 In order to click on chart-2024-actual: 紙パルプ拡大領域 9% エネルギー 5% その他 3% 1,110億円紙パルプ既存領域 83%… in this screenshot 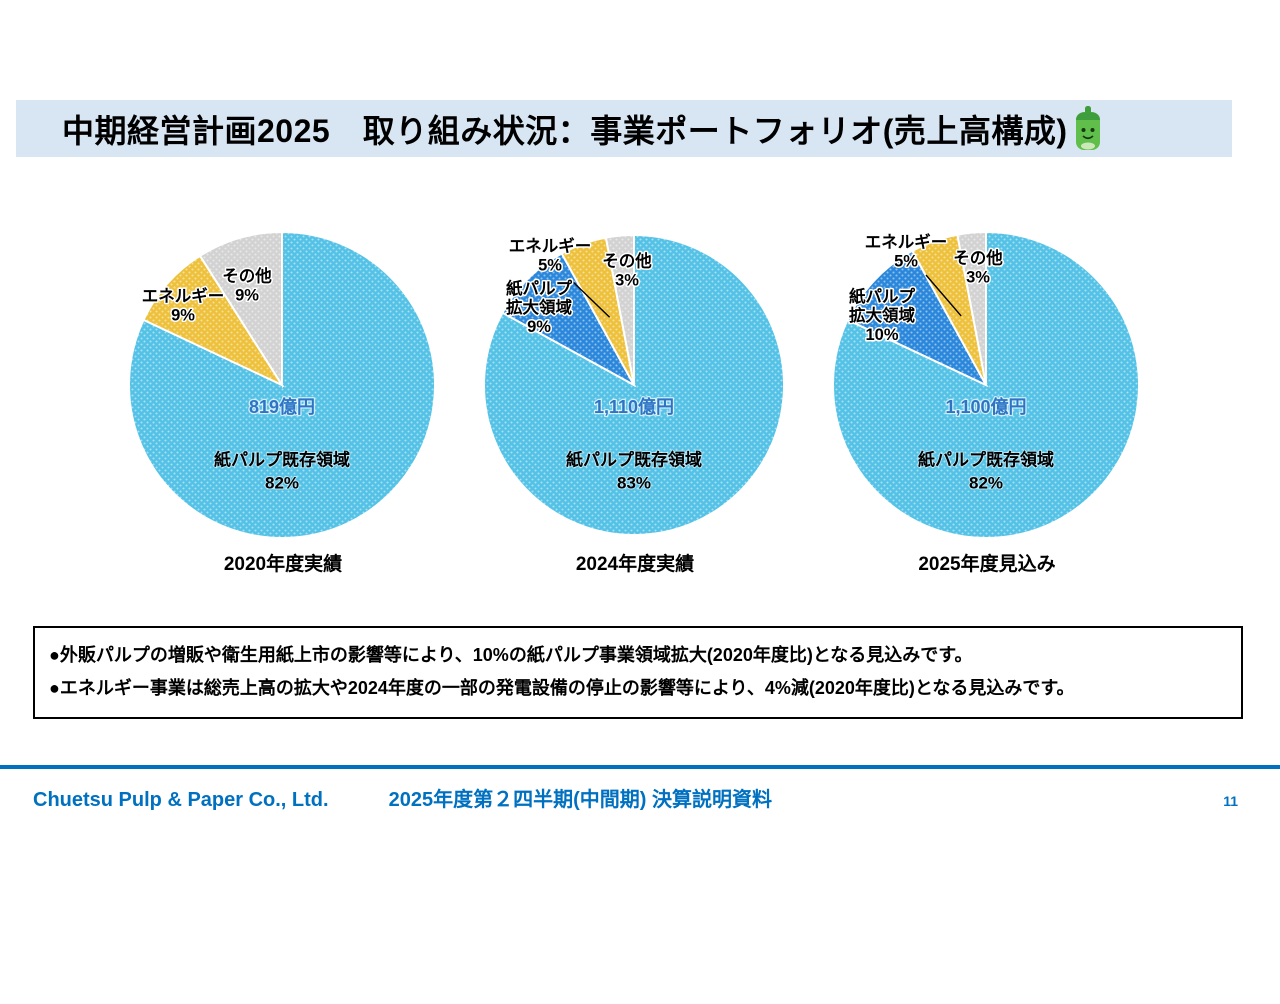, I will do `click(635, 381)`.